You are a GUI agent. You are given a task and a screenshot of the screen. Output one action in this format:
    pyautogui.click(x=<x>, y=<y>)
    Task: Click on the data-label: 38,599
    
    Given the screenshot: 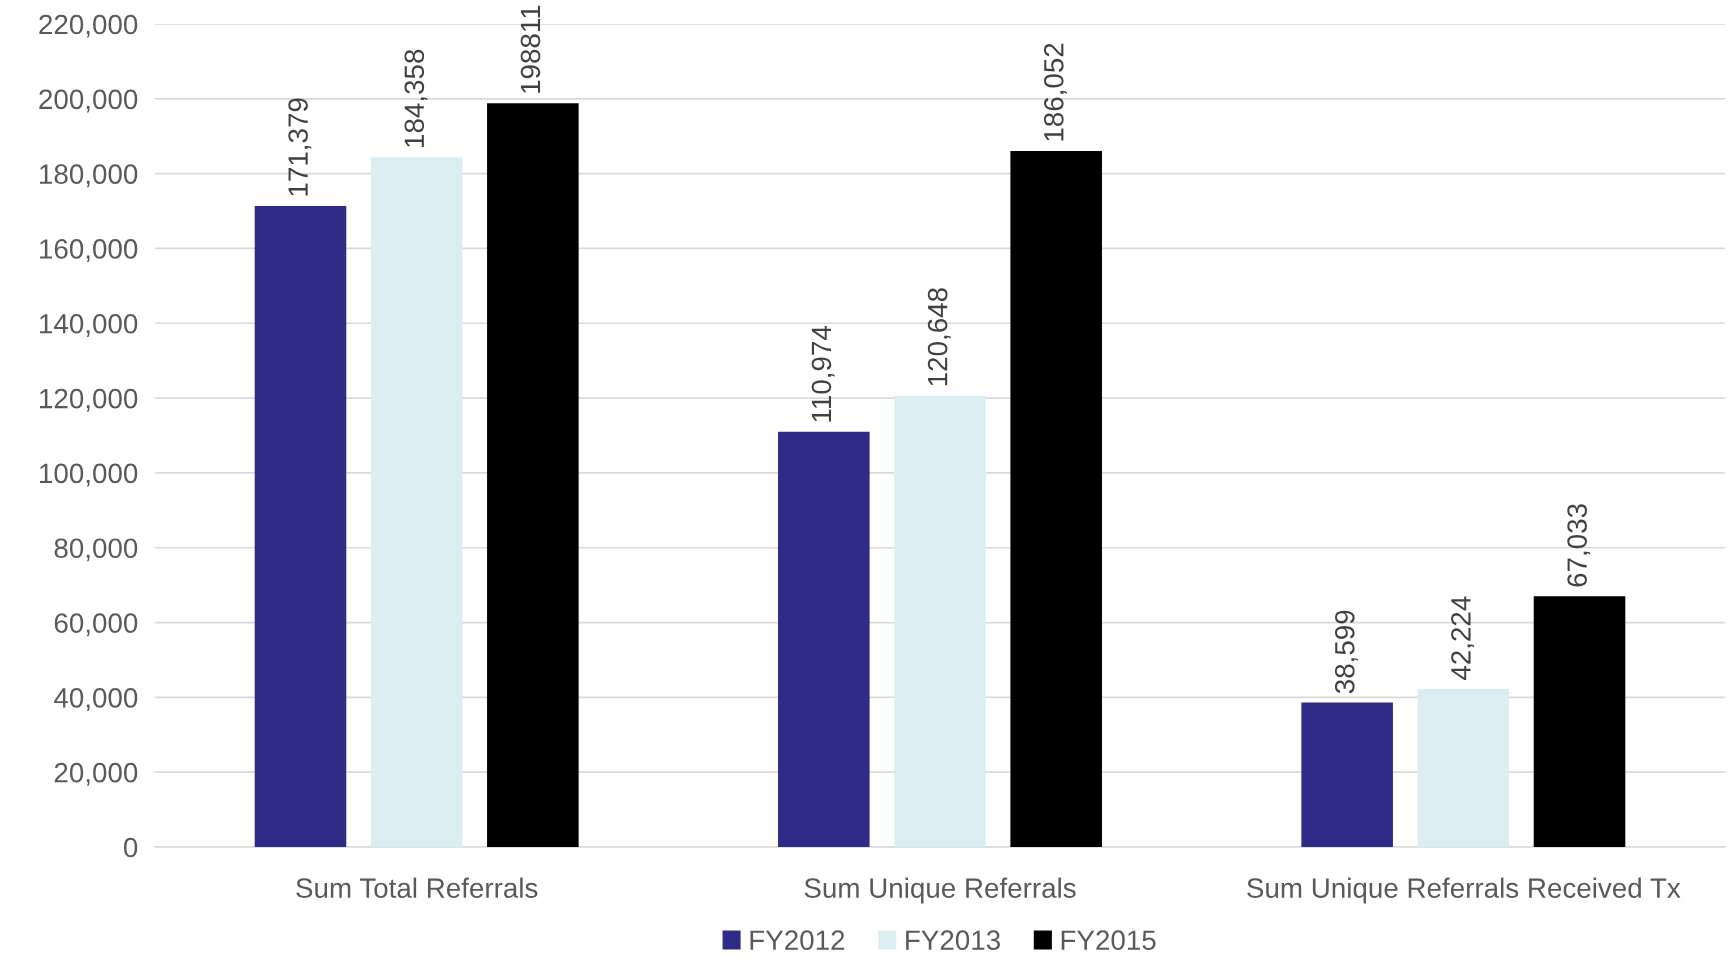 What is the action you would take?
    pyautogui.click(x=1346, y=652)
    